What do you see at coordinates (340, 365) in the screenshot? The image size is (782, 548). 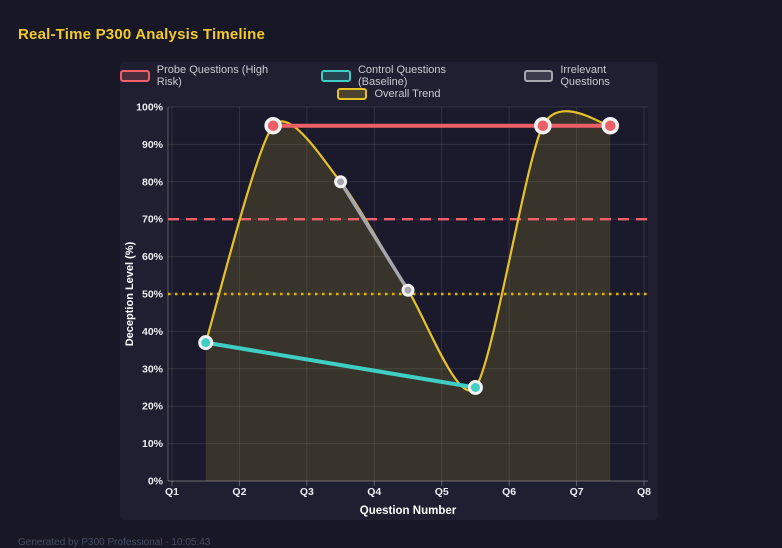 I see `series-line-control-questions-baseline` at bounding box center [340, 365].